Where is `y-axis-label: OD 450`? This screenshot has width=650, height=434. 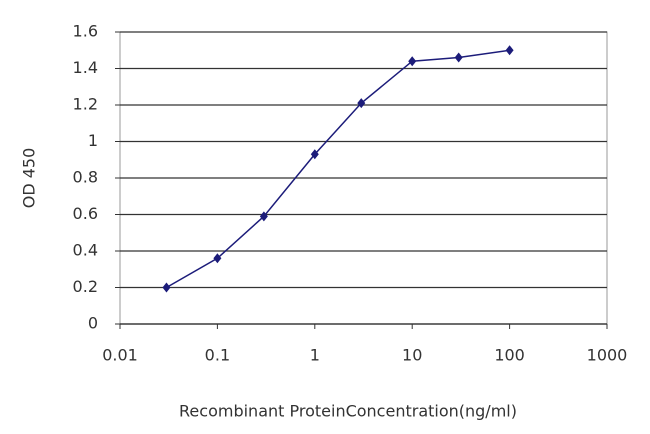 y-axis-label: OD 450 is located at coordinates (29, 178).